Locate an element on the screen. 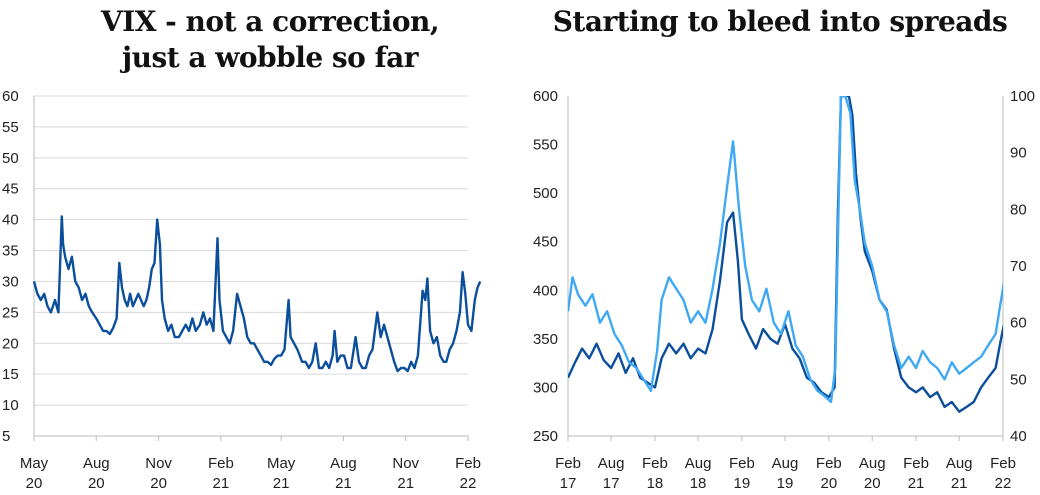 This screenshot has width=1040, height=495. y-tick-label: 25 is located at coordinates (10, 312).